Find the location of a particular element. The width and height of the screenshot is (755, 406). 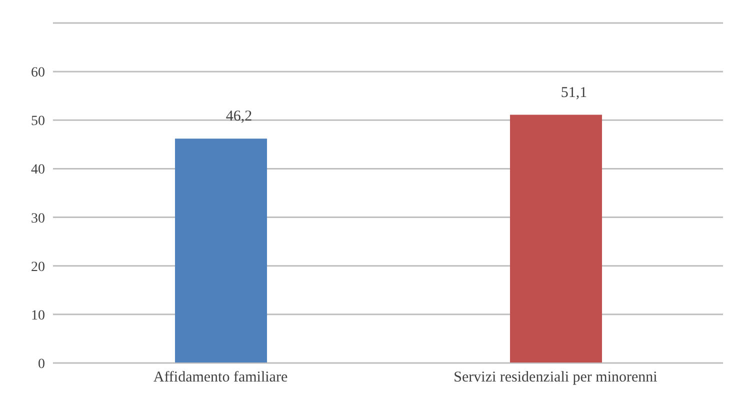

y-tick-label: 50 is located at coordinates (38, 122).